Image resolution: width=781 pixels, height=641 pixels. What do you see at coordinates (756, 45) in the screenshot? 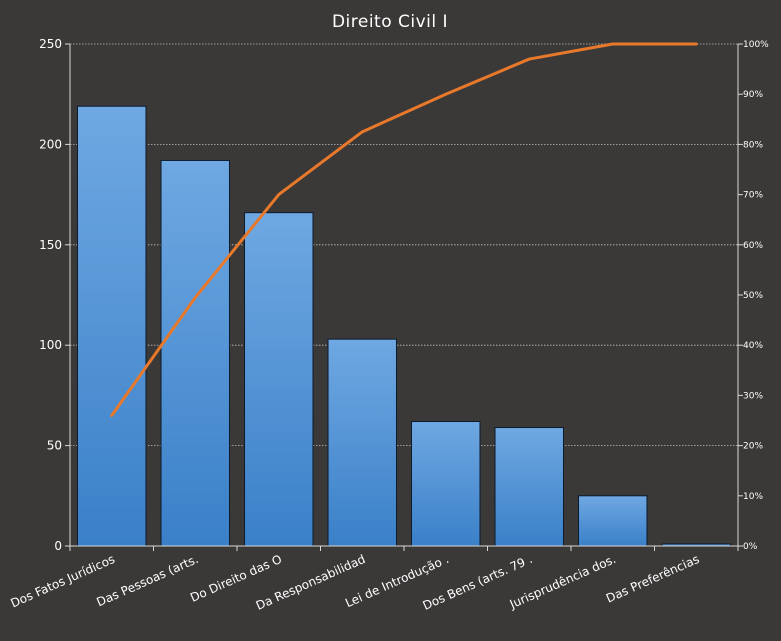
I see `y2-tick-label: 100%` at bounding box center [756, 45].